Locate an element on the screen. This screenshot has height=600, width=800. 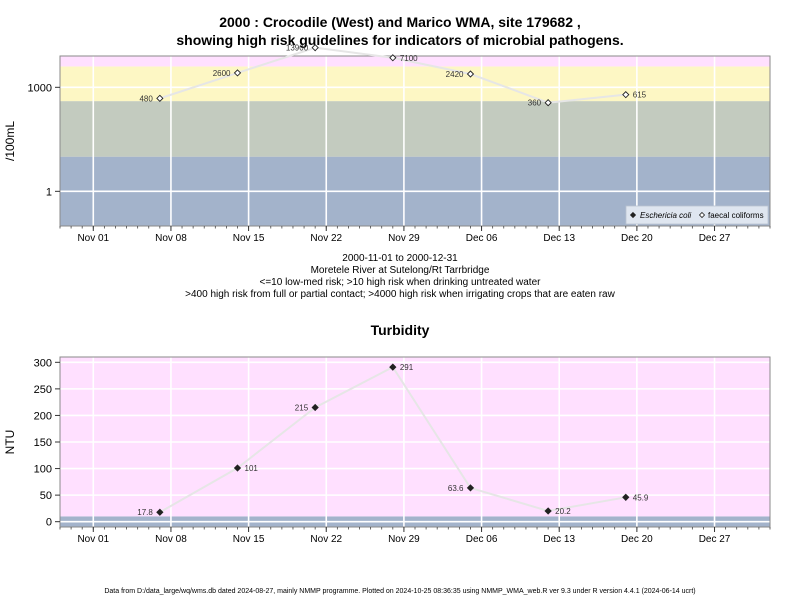
chart2-data-label: 215 is located at coordinates (302, 407).